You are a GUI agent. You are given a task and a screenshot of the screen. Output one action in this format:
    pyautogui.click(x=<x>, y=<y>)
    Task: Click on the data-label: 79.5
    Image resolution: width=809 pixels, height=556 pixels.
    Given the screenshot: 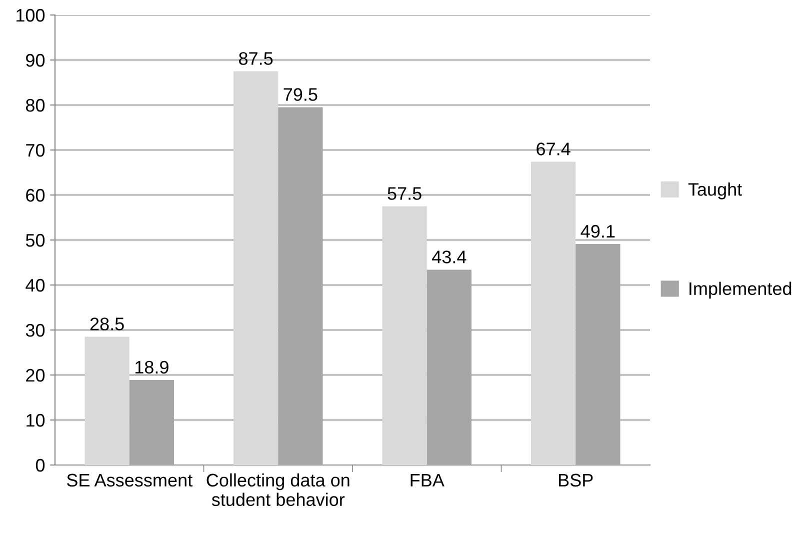 What is the action you would take?
    pyautogui.click(x=301, y=94)
    